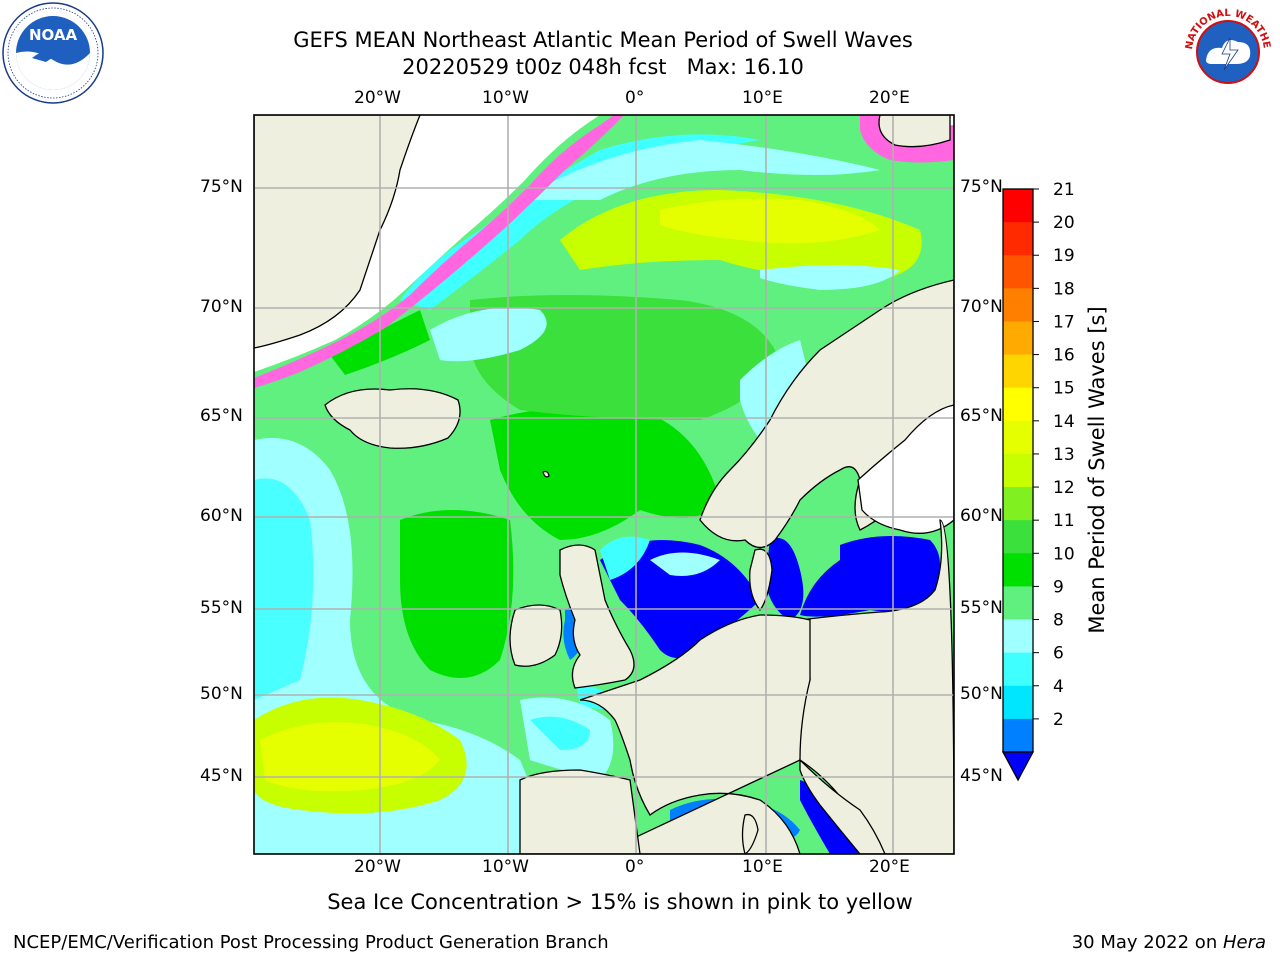 Image resolution: width=1280 pixels, height=960 pixels. What do you see at coordinates (505, 867) in the screenshot?
I see `lon-label-bottom: 10°W` at bounding box center [505, 867].